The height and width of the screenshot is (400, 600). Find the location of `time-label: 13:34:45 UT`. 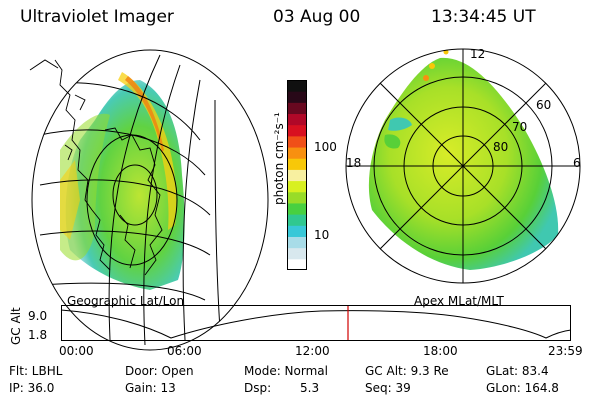

time-label: 13:34:45 UT is located at coordinates (483, 17).